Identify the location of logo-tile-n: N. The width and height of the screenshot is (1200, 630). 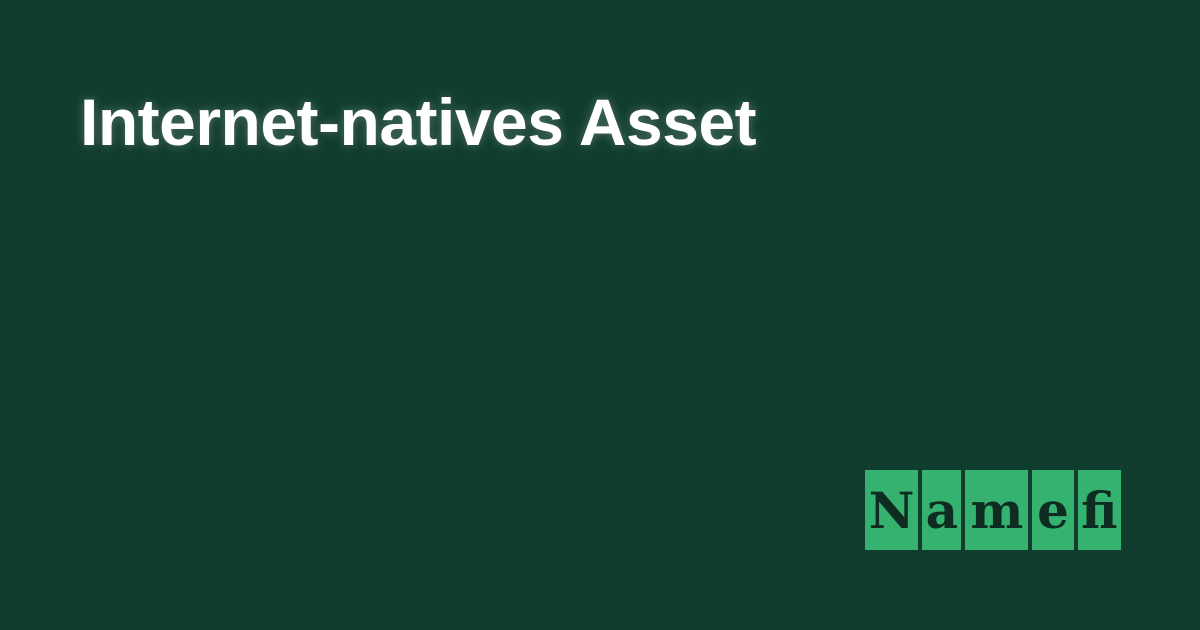
(892, 510).